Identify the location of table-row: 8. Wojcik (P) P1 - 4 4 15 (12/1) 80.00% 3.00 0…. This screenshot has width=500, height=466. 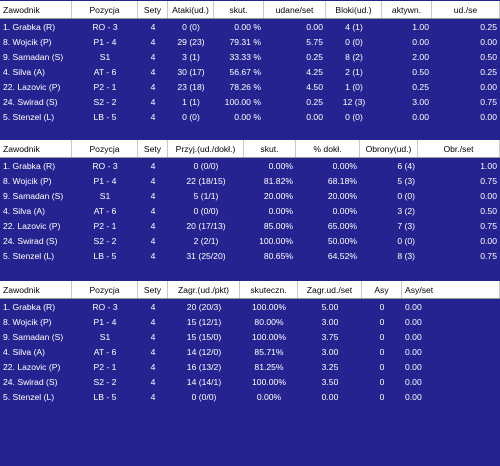
(250, 321).